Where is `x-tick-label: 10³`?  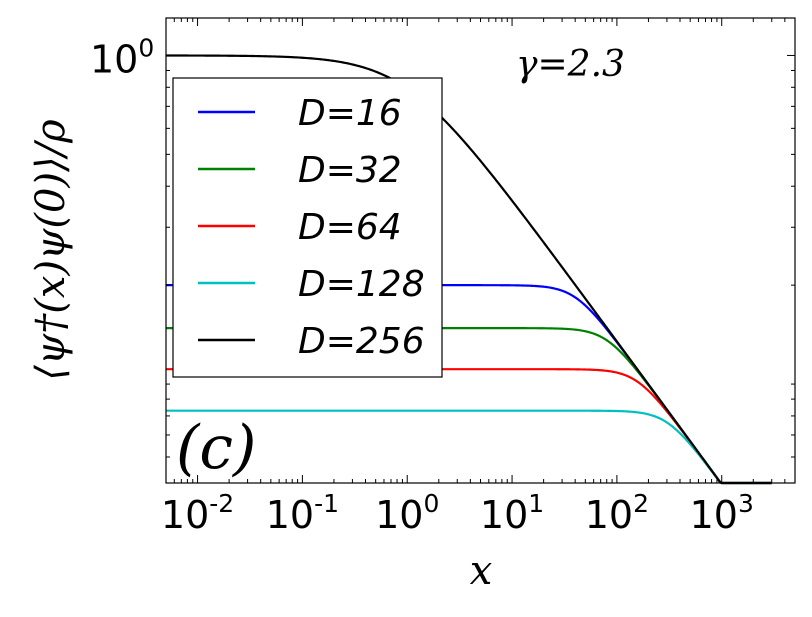 x-tick-label: 10³ is located at coordinates (722, 513).